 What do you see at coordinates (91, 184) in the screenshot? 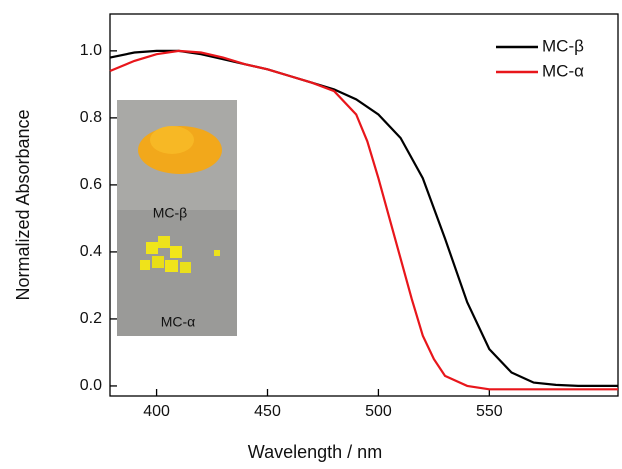
I see `y-tick-label: 0.6` at bounding box center [91, 184].